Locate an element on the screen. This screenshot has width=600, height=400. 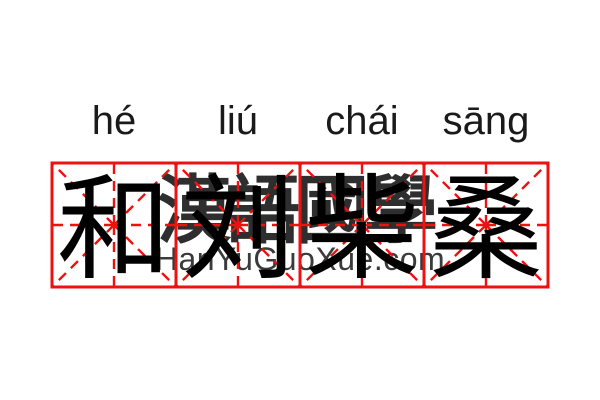
character-cell: 和 is located at coordinates (114, 227).